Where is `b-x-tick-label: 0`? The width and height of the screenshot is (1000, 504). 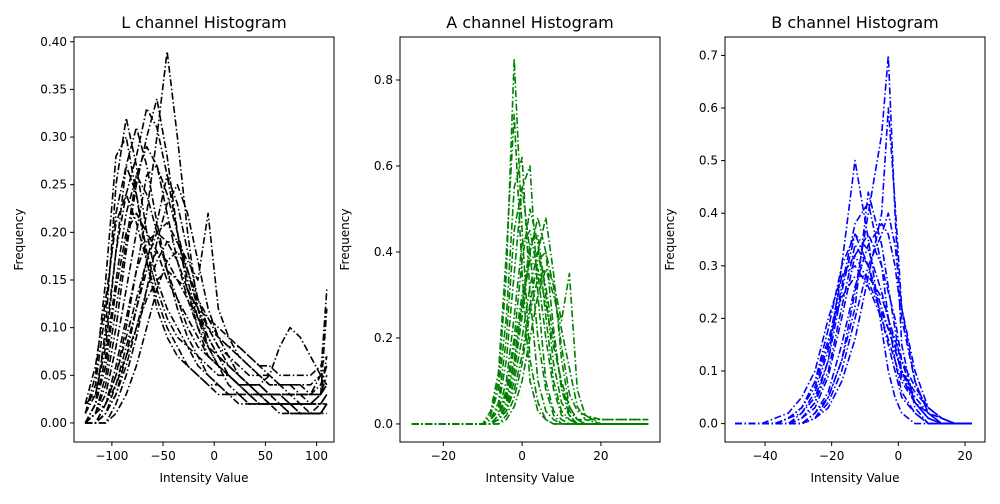
b-x-tick-label: 0 is located at coordinates (899, 456).